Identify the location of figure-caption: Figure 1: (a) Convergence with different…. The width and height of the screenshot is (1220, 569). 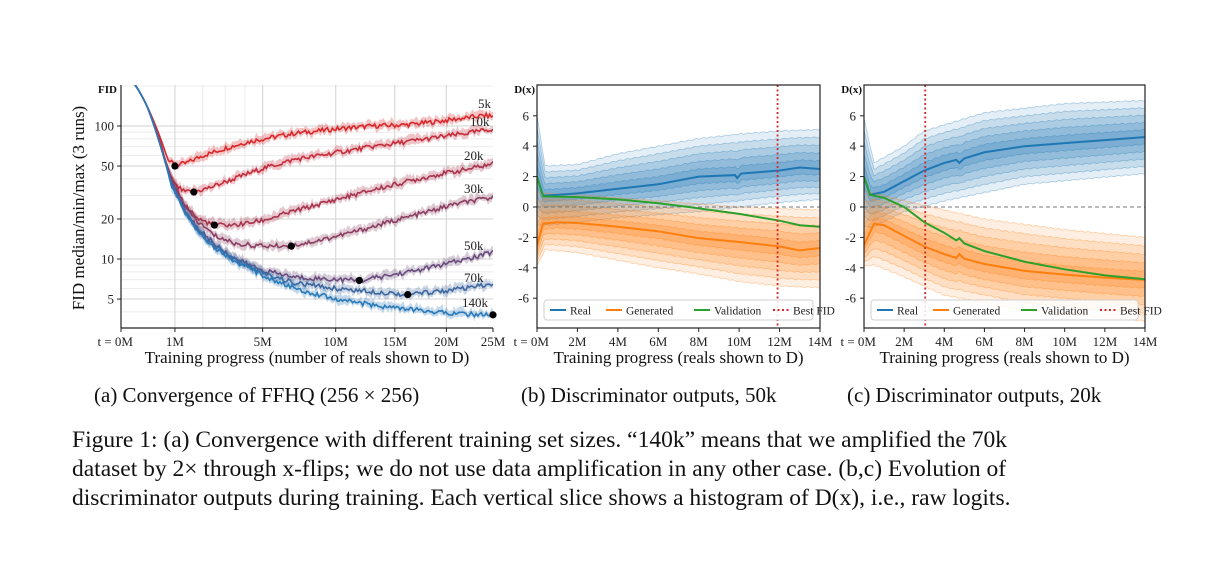
(622, 469).